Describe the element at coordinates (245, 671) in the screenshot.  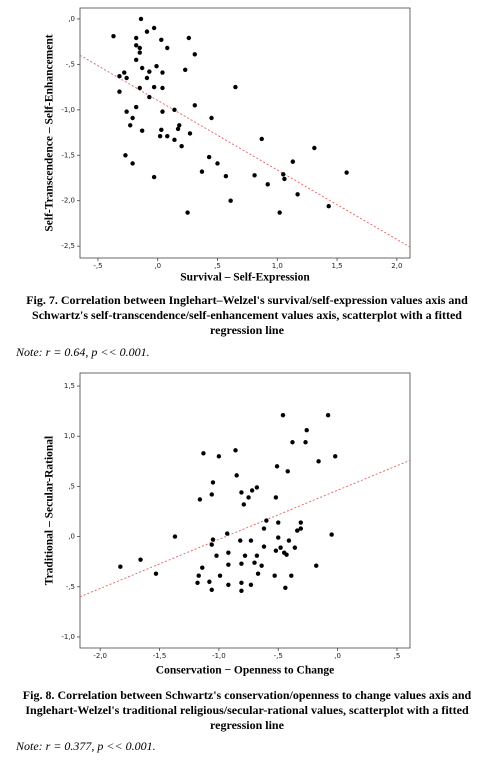
I see `x-axis-title: Conservation − Openness to Change` at that location.